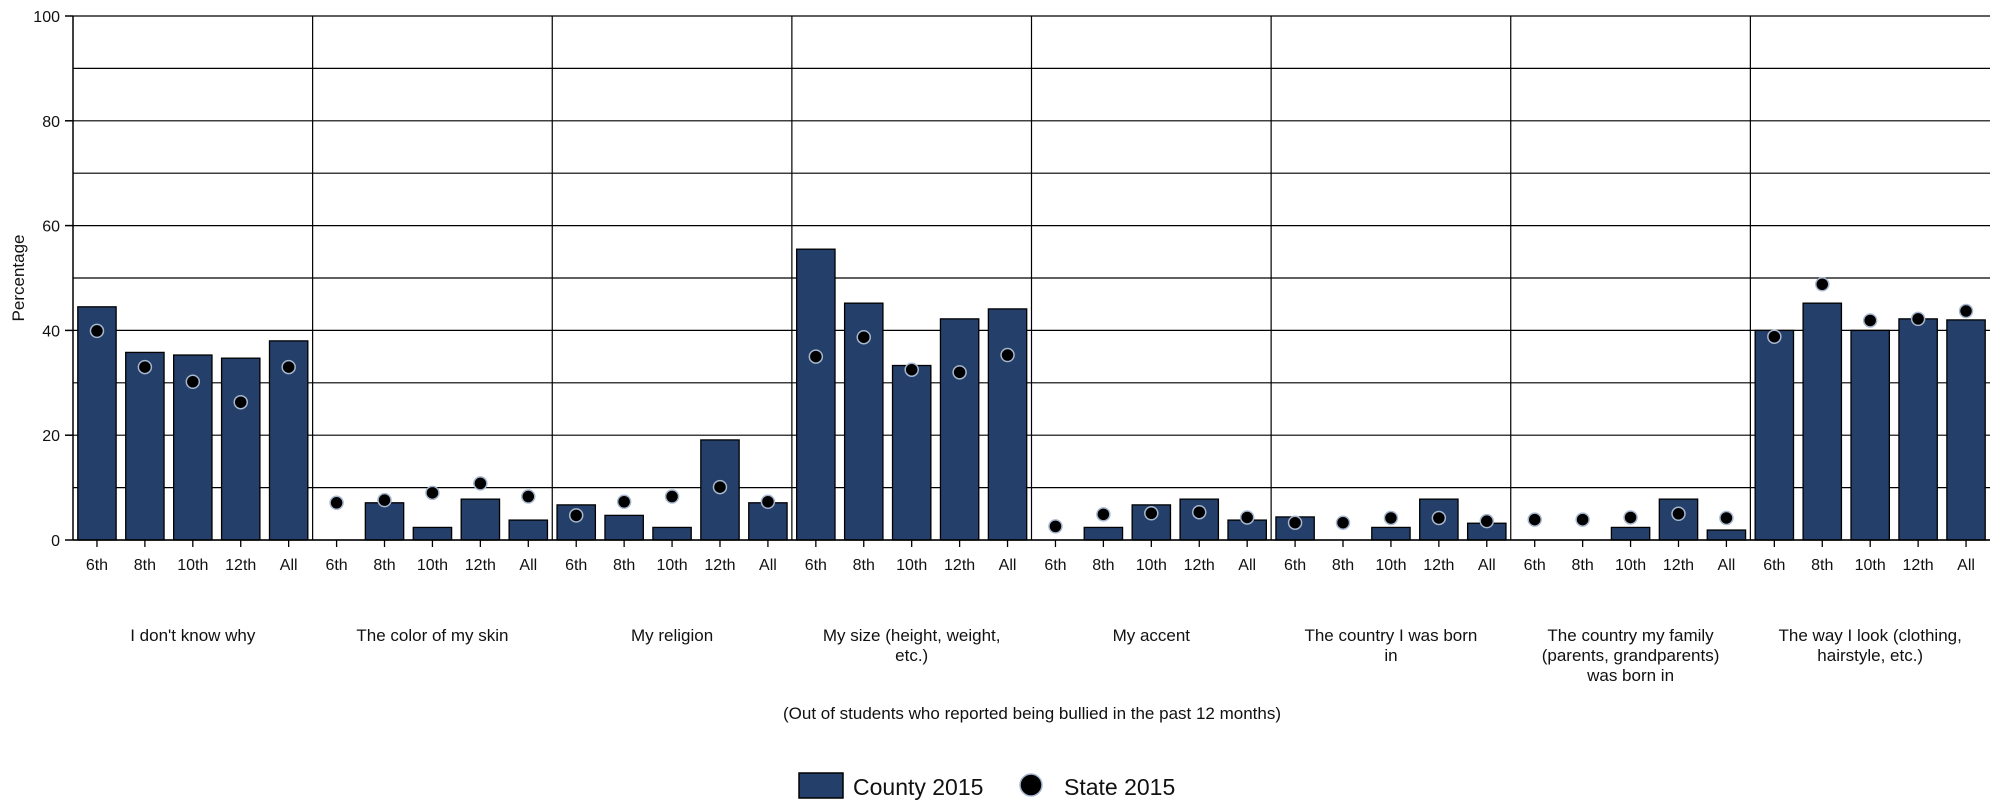  Describe the element at coordinates (672, 533) in the screenshot. I see `county-bar-g2-10th` at that location.